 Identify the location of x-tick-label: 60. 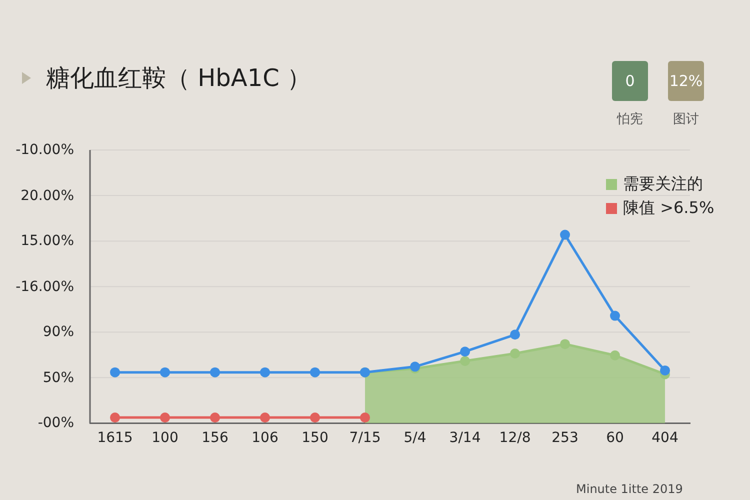
(615, 438).